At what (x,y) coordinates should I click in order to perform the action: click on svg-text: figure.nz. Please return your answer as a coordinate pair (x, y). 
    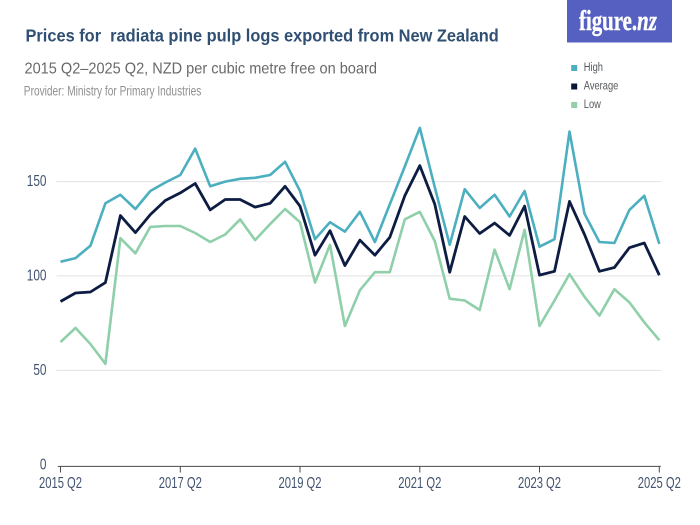
    Looking at the image, I should click on (618, 21).